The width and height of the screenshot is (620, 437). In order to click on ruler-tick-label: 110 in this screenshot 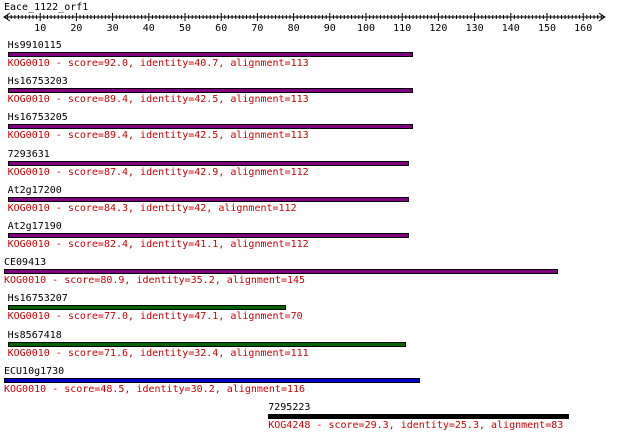, I will do `click(402, 28)`.